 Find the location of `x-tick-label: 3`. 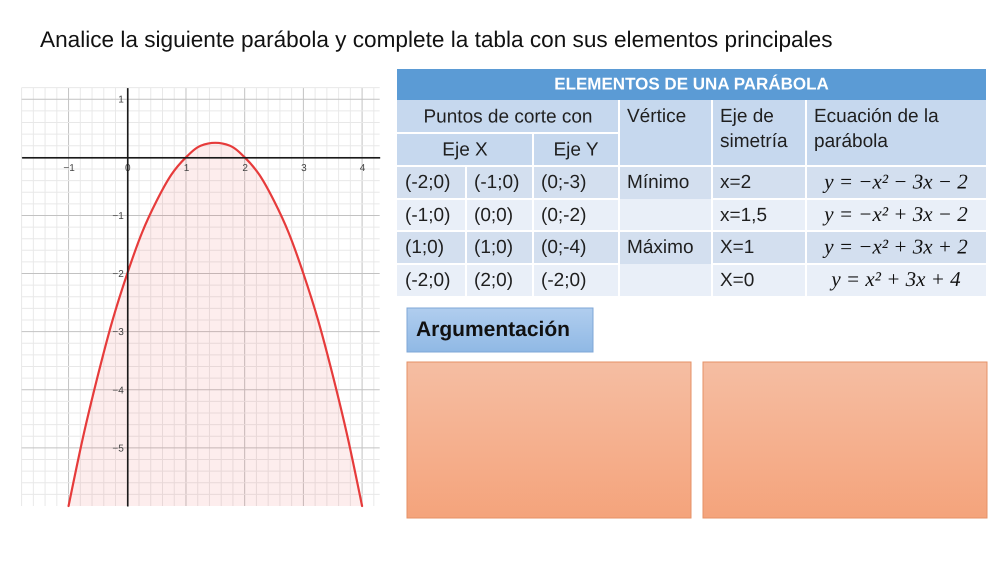

x-tick-label: 3 is located at coordinates (304, 168).